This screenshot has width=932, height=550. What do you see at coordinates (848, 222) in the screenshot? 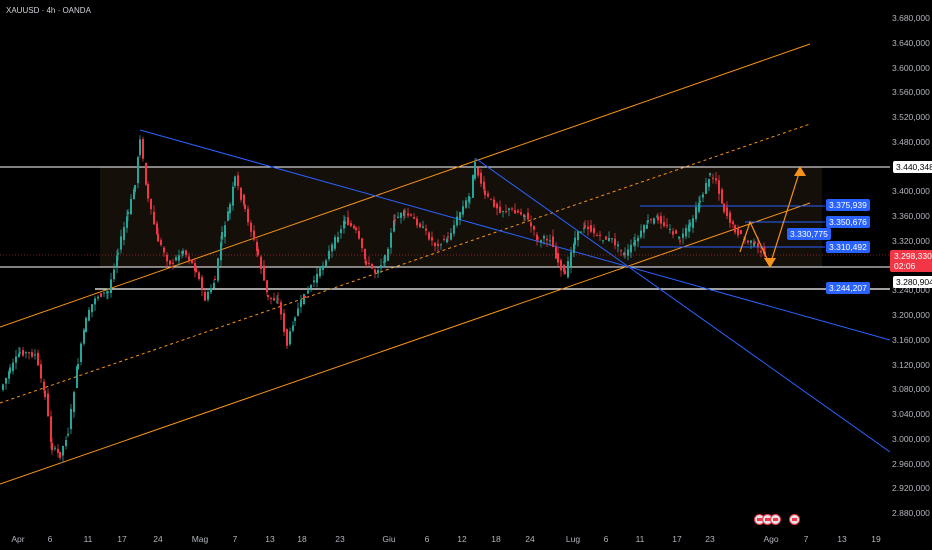
I see `blue-tag-2: 3.350,676` at bounding box center [848, 222].